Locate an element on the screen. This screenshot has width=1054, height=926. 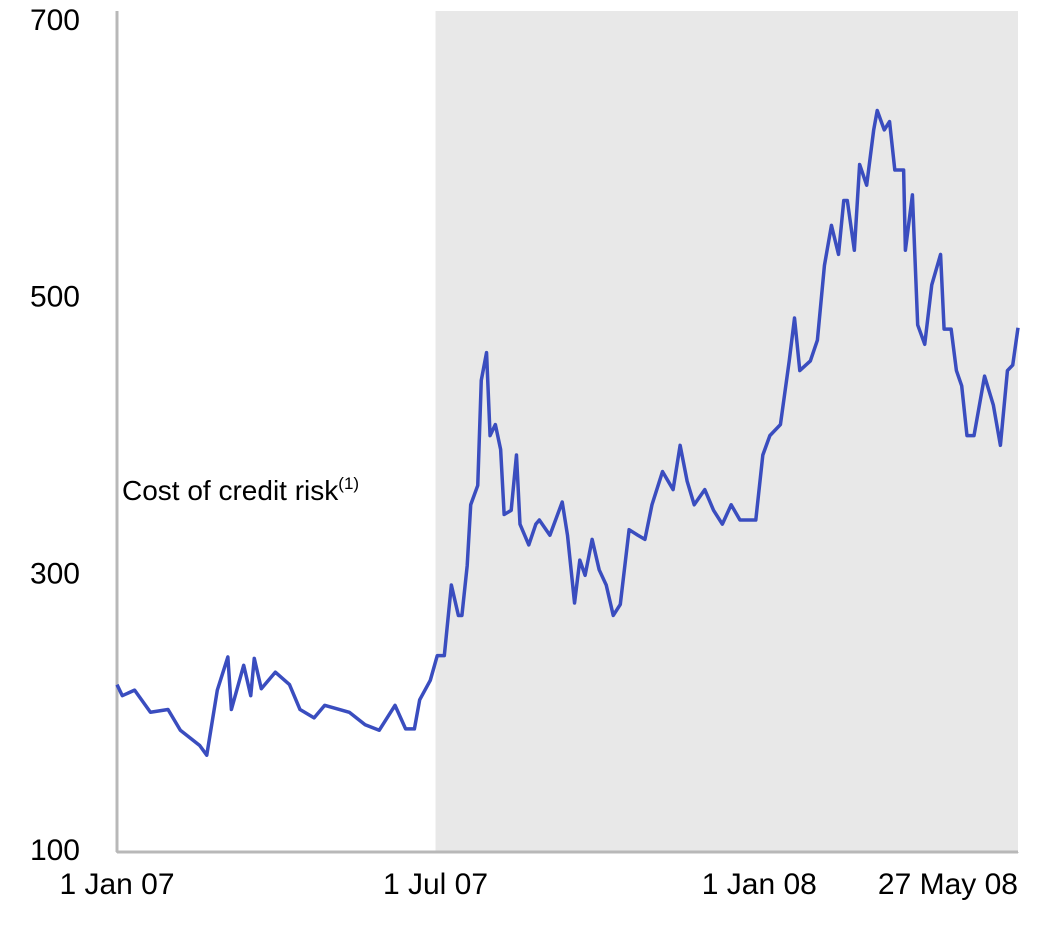
x-tick-label: 1 Jul 07 is located at coordinates (435, 884).